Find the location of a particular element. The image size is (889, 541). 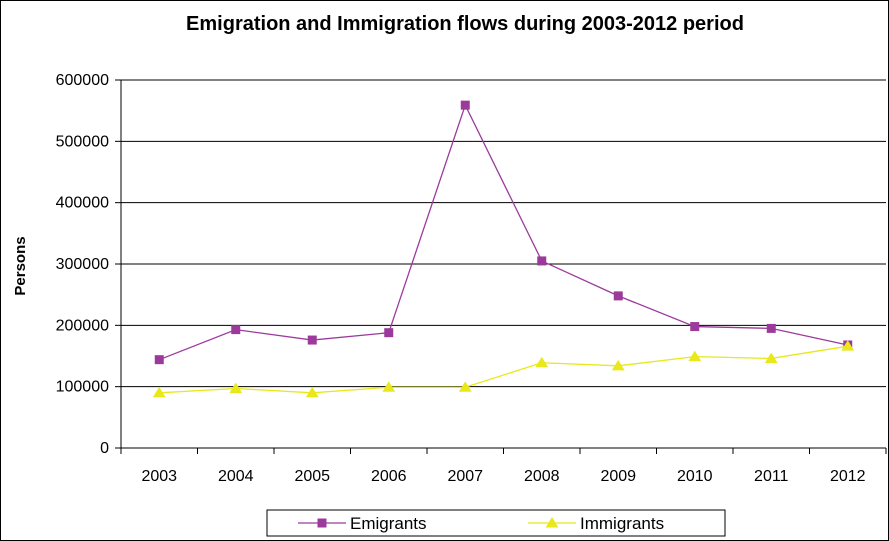

x-tick-label: 2005 is located at coordinates (312, 476).